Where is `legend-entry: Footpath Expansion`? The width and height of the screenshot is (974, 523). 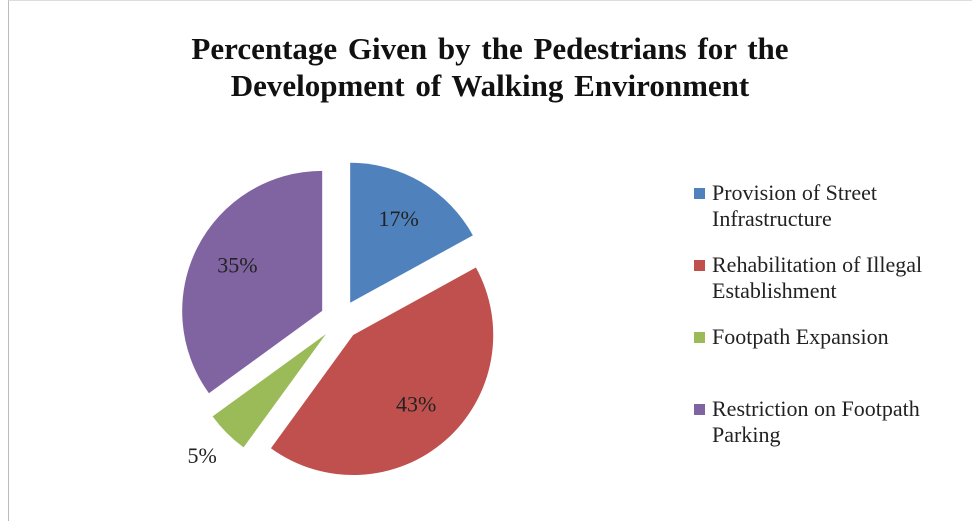
legend-entry: Footpath Expansion is located at coordinates (832, 360).